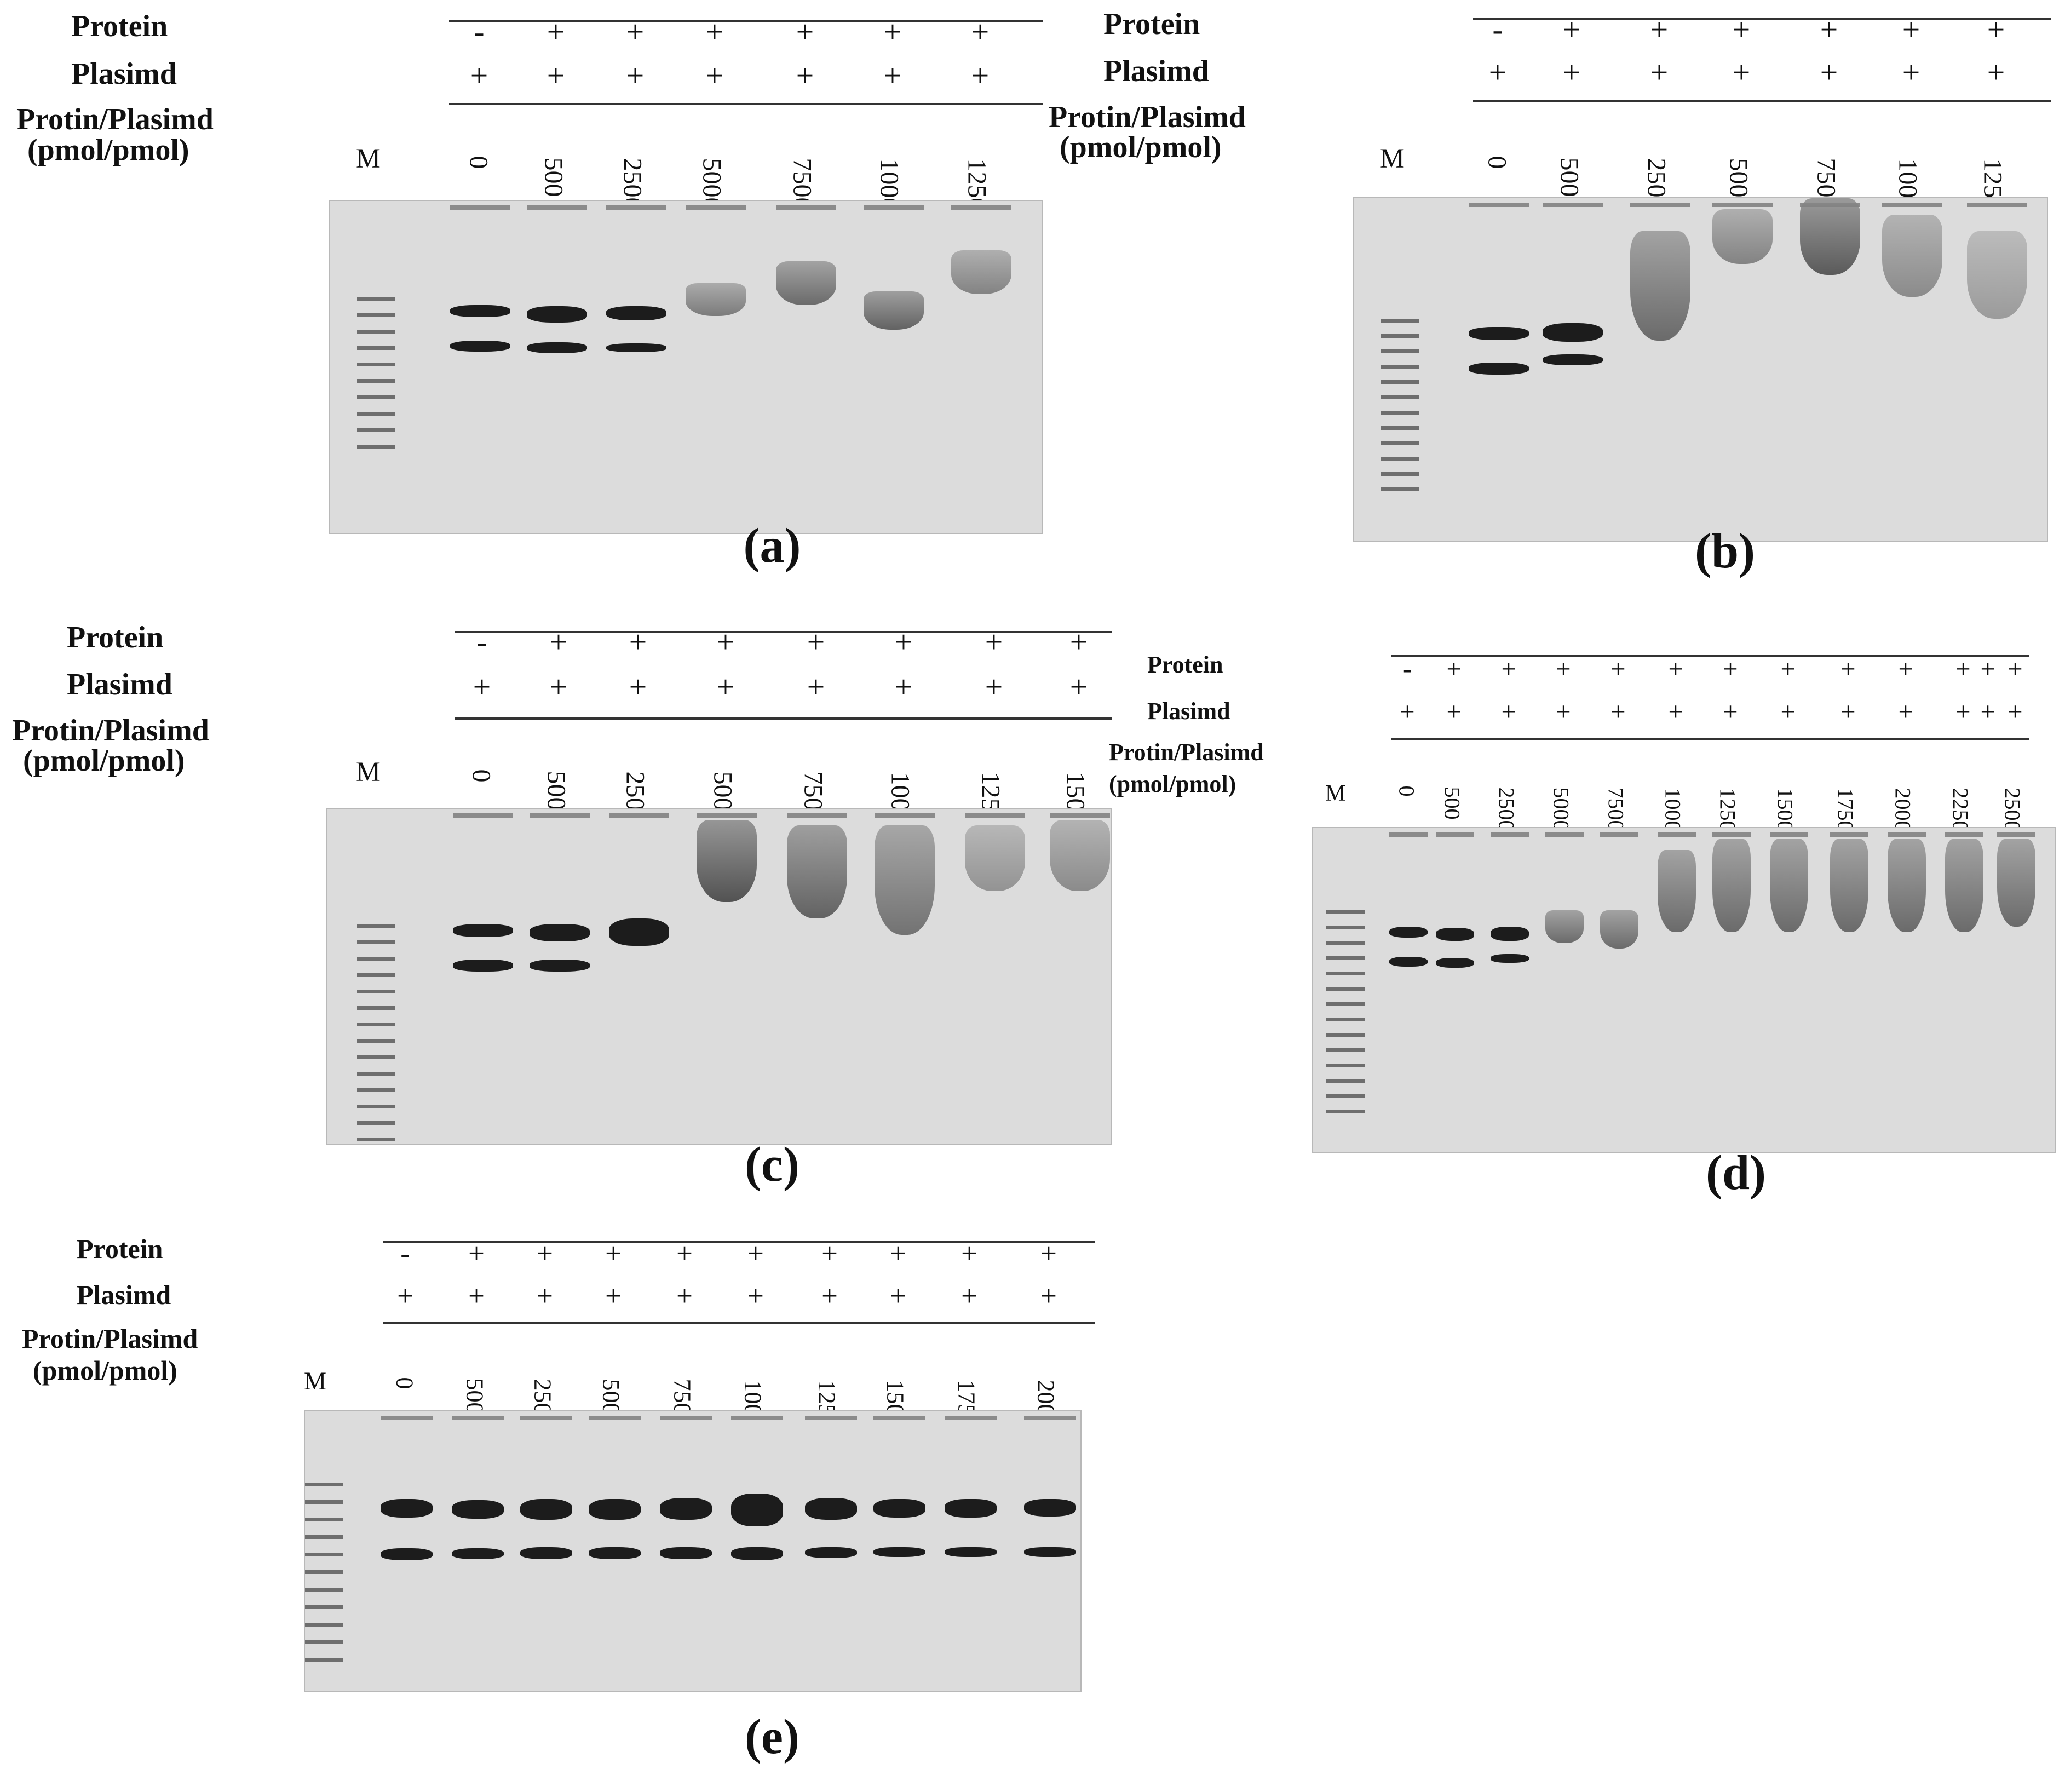  I want to click on row-label-ratio: Protin/Plasimd, so click(110, 731).